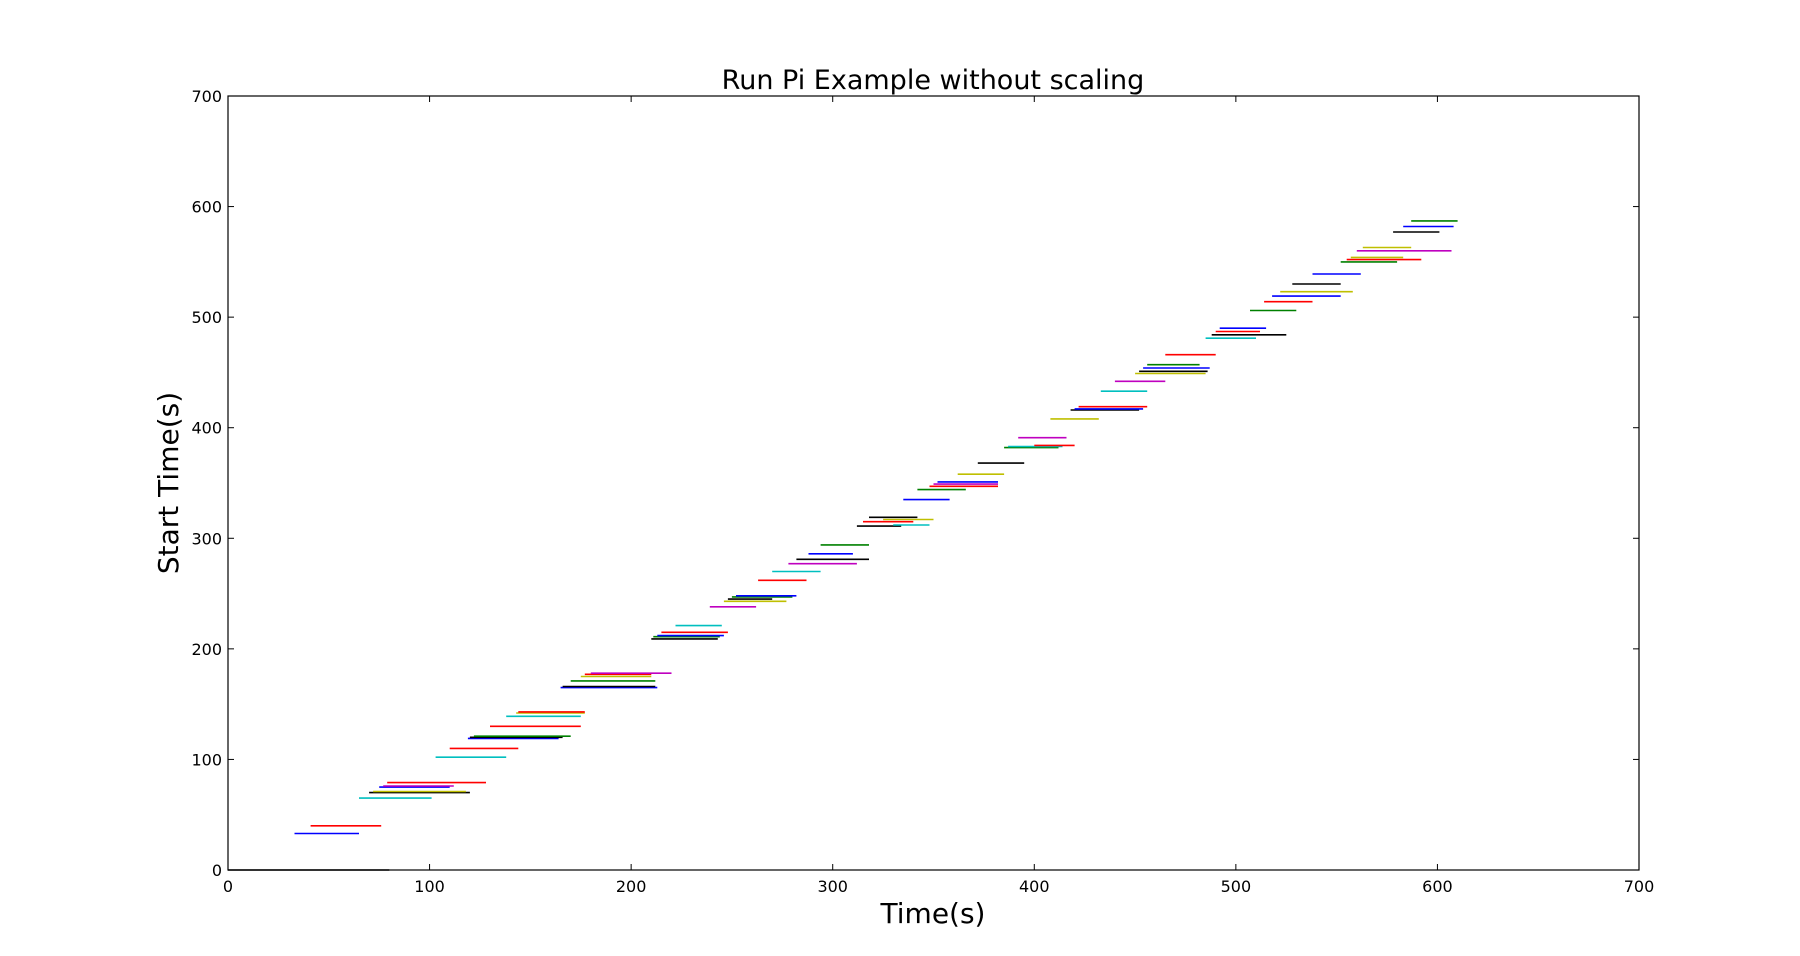  What do you see at coordinates (631, 886) in the screenshot?
I see `x-tick-label: 200` at bounding box center [631, 886].